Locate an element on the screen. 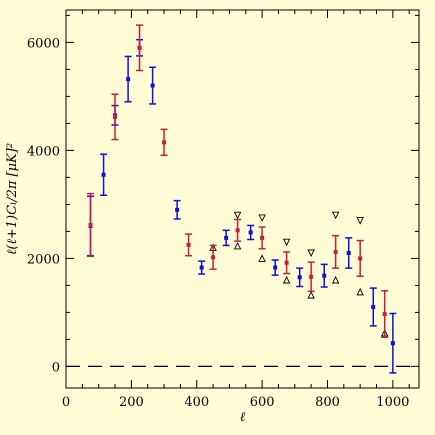 This screenshot has height=435, width=435. y-axis-title: ℓ(ℓ+1)Cₗ/2π [μK]² is located at coordinates (12, 199).